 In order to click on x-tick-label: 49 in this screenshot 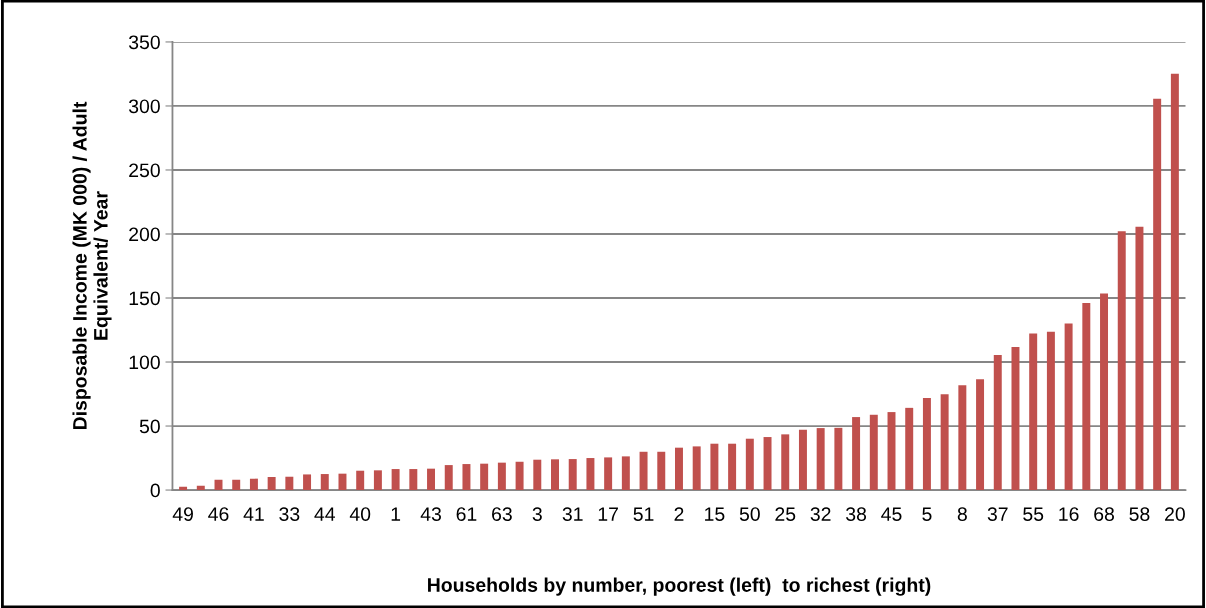, I will do `click(182, 514)`.